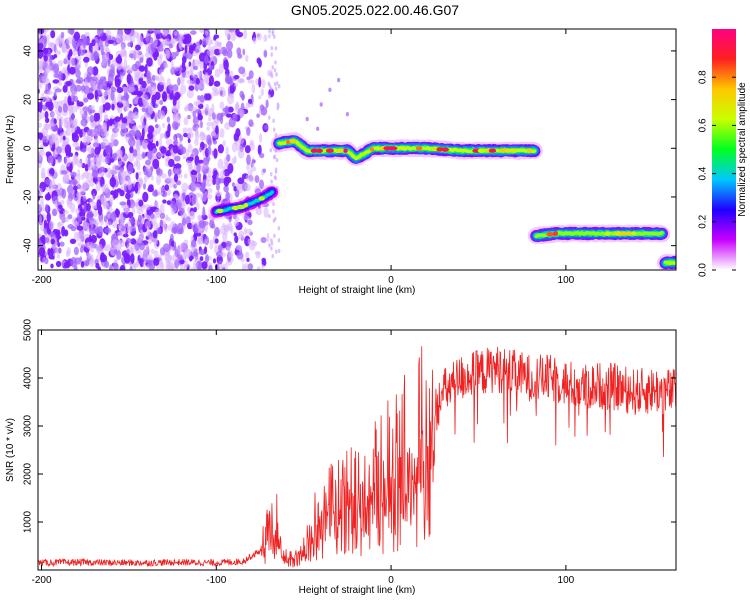 The height and width of the screenshot is (600, 750). I want to click on y-tick-label: 2000, so click(28, 473).